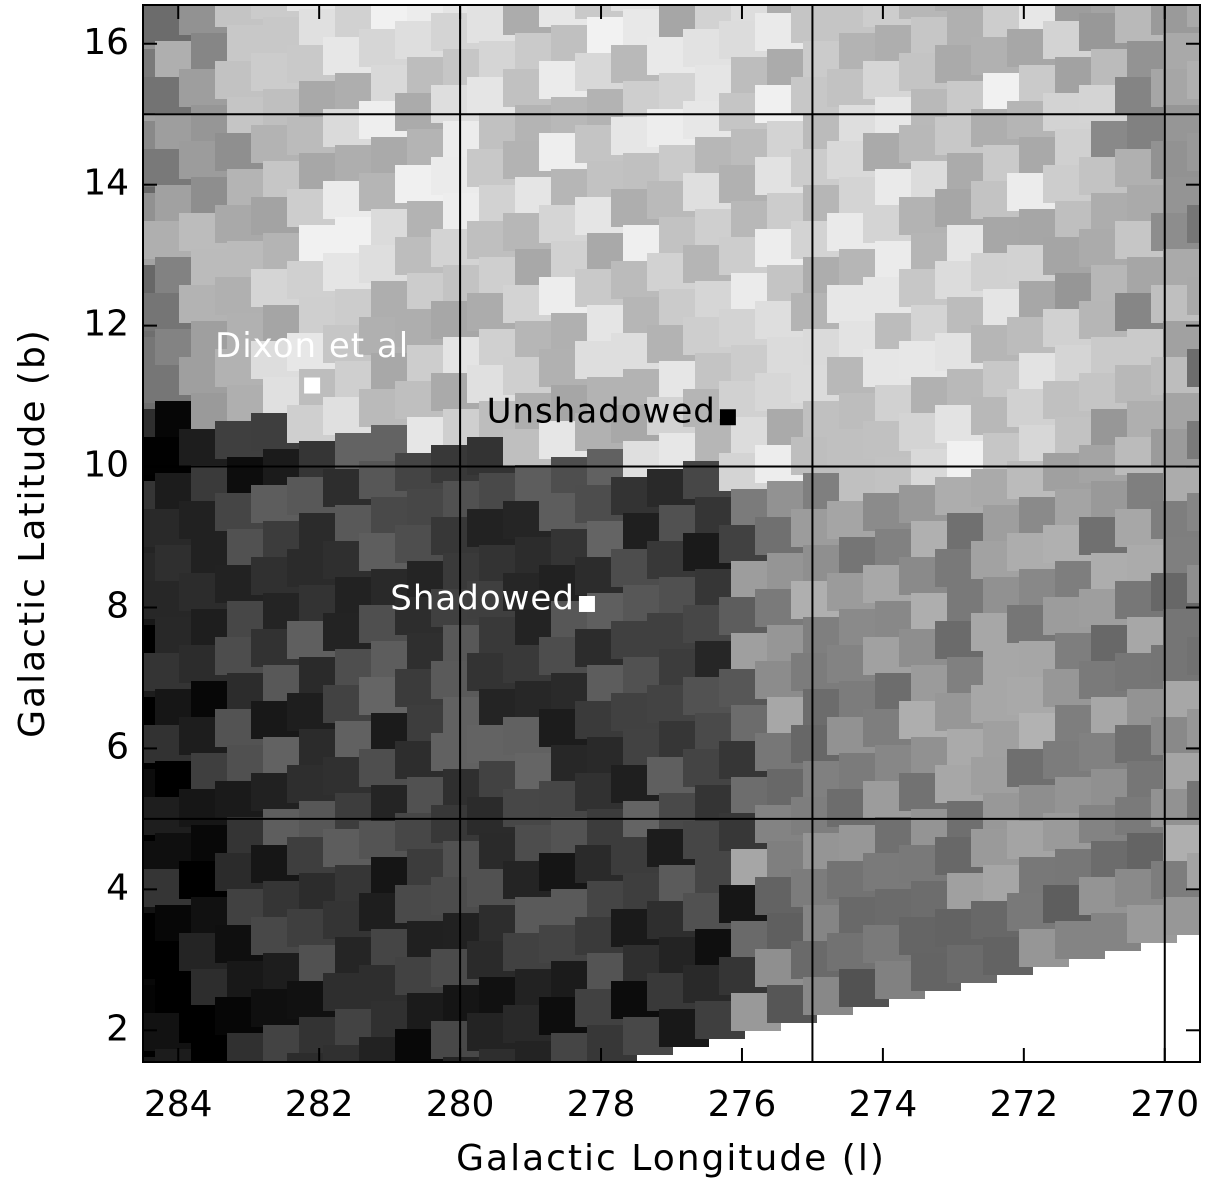 The height and width of the screenshot is (1185, 1212). I want to click on x-axis-label: Galactic Longitude (l), so click(671, 1158).